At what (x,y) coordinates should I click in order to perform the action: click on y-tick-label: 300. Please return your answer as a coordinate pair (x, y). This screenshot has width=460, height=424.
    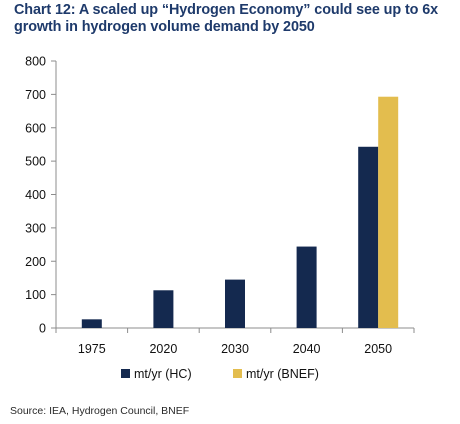
    Looking at the image, I should click on (35, 228).